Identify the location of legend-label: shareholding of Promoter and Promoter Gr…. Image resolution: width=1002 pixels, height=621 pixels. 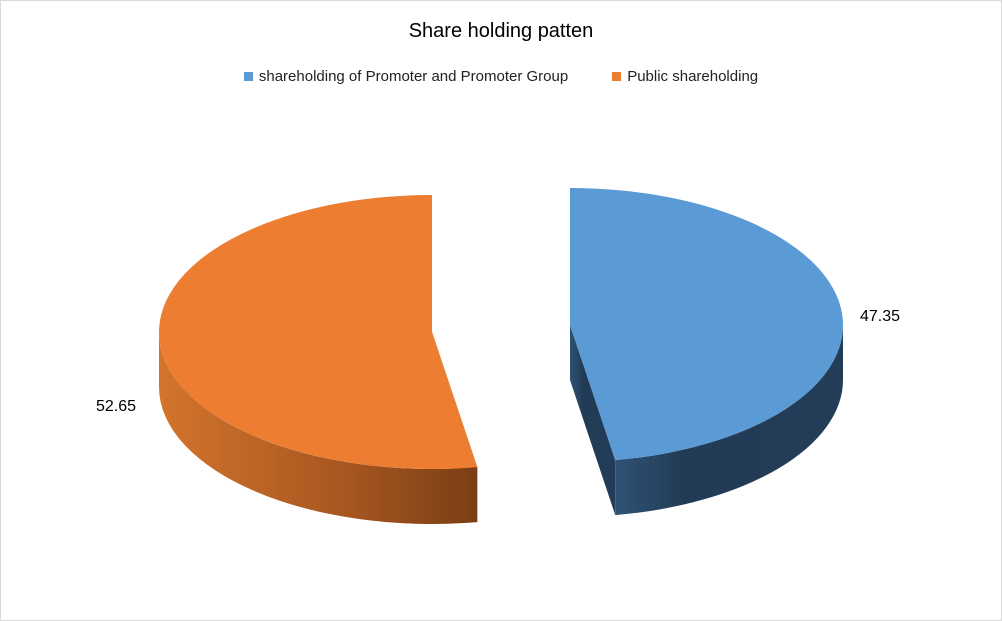
(413, 76).